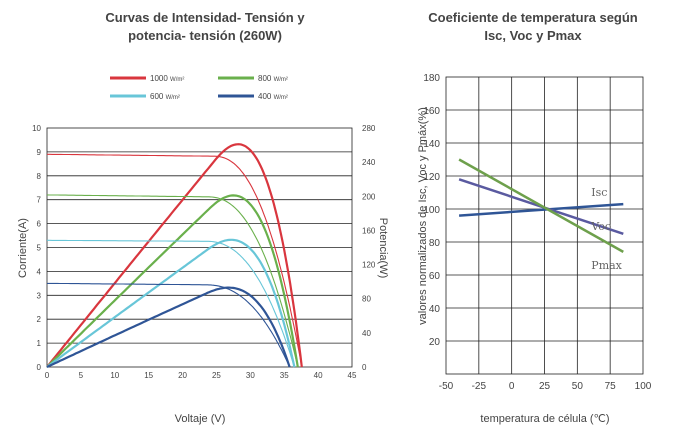 The height and width of the screenshot is (428, 678). I want to click on iv-xtick-label: 20, so click(182, 375).